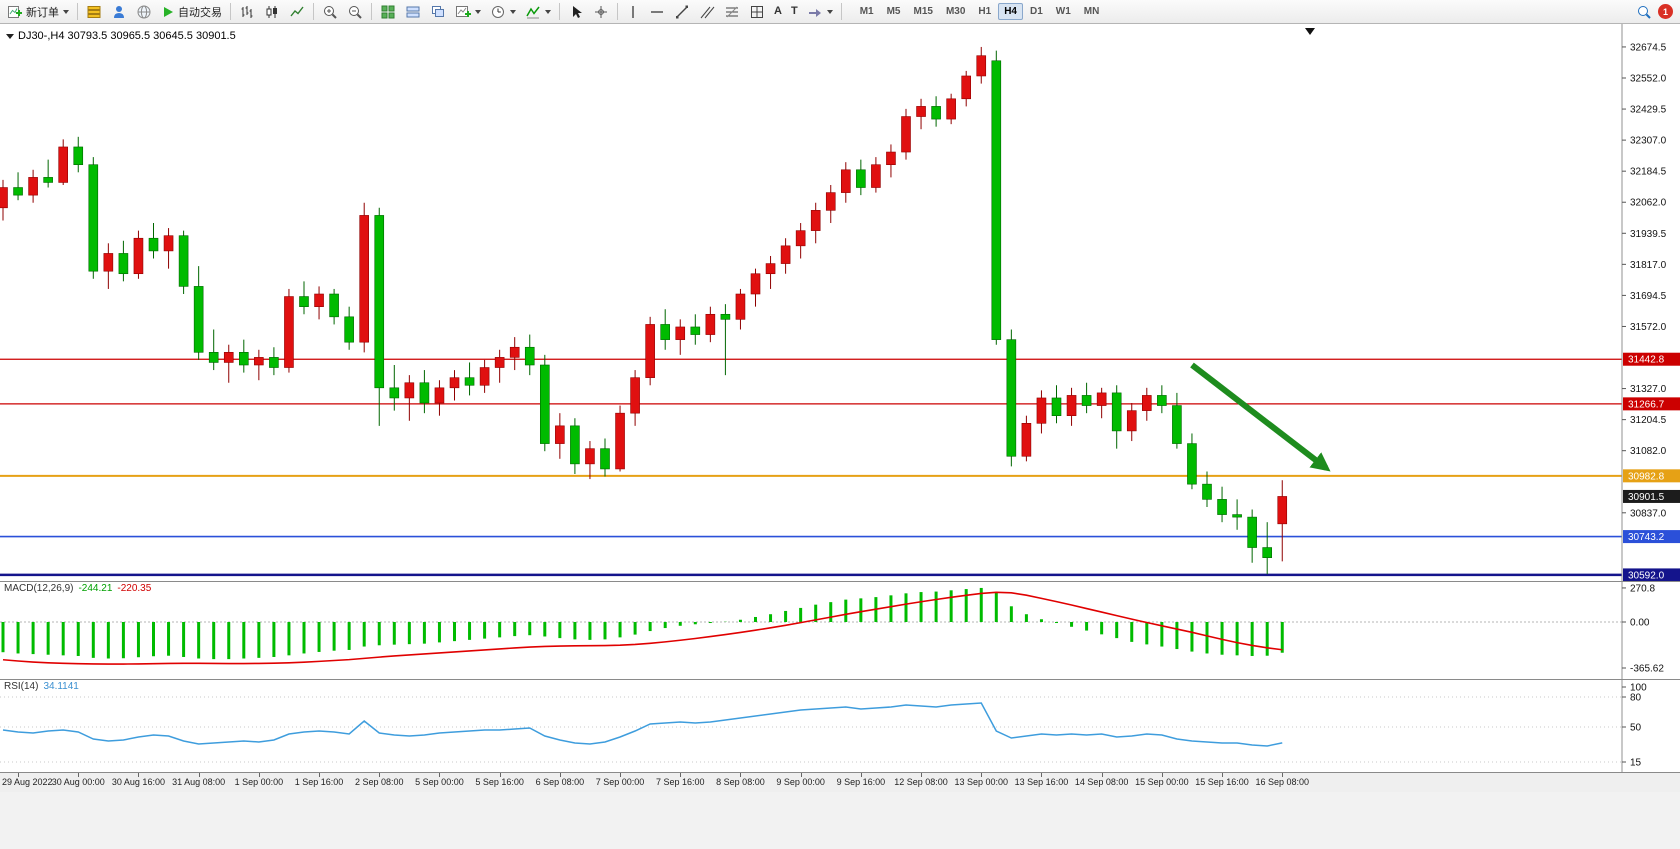  I want to click on time-axis-label: 14 Sep 08:00, so click(1101, 782).